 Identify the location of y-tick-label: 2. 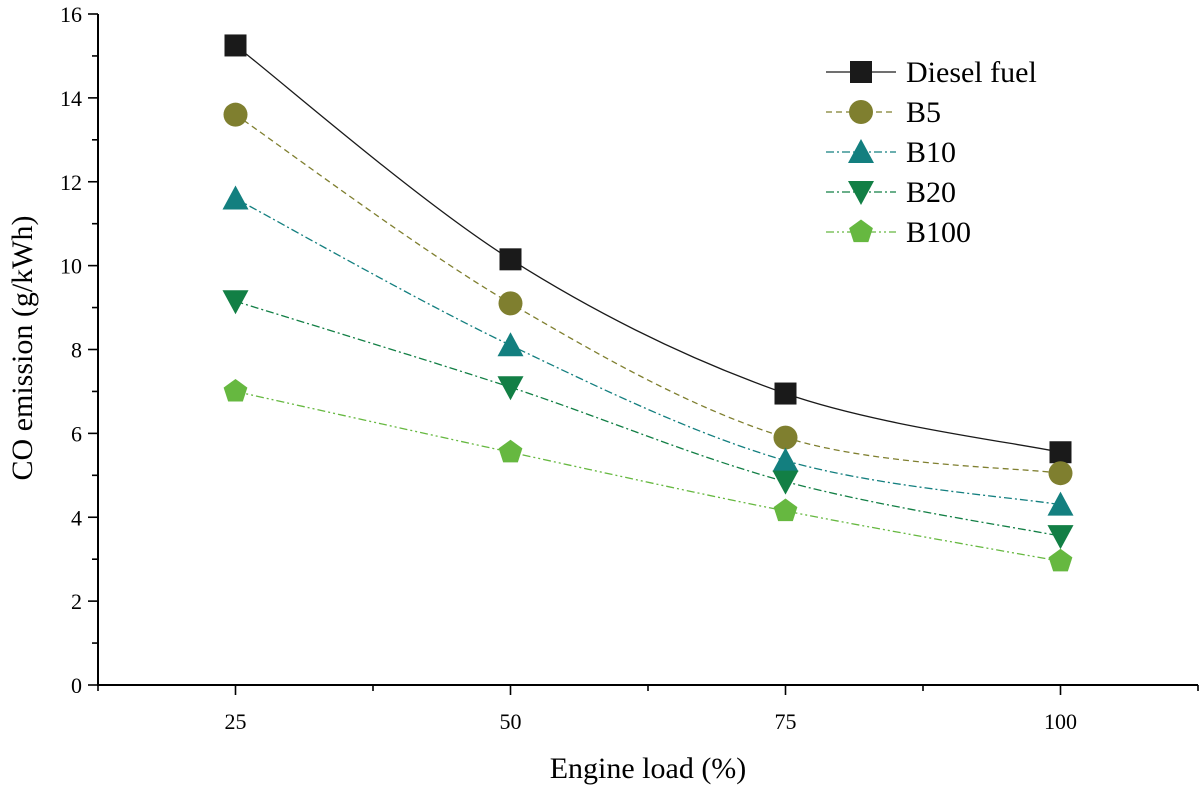
(76, 601).